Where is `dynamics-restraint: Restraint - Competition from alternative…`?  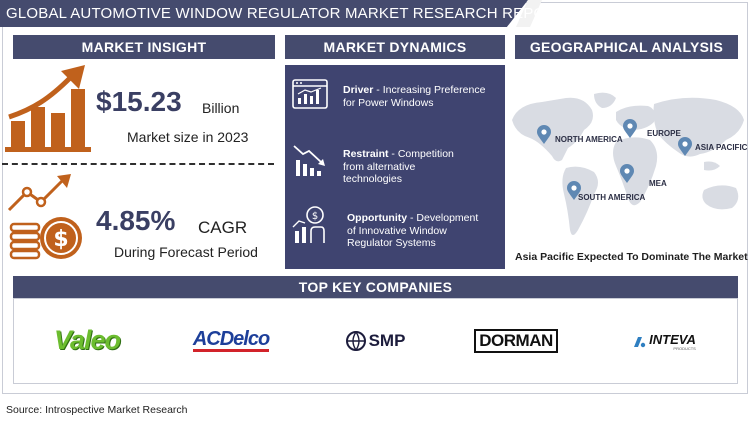
dynamics-restraint: Restraint - Competition from alternative… is located at coordinates (423, 167).